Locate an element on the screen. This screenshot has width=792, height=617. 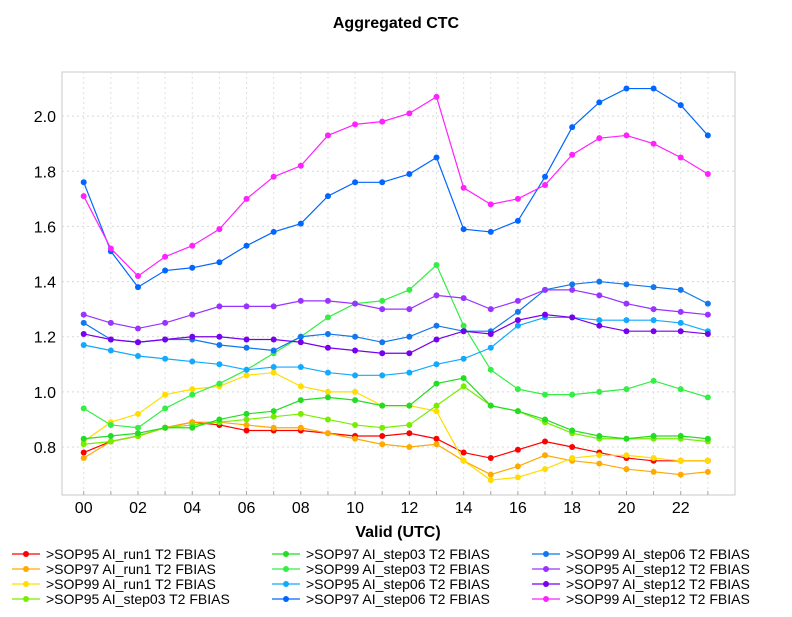
x-tick-label: 02 is located at coordinates (138, 508).